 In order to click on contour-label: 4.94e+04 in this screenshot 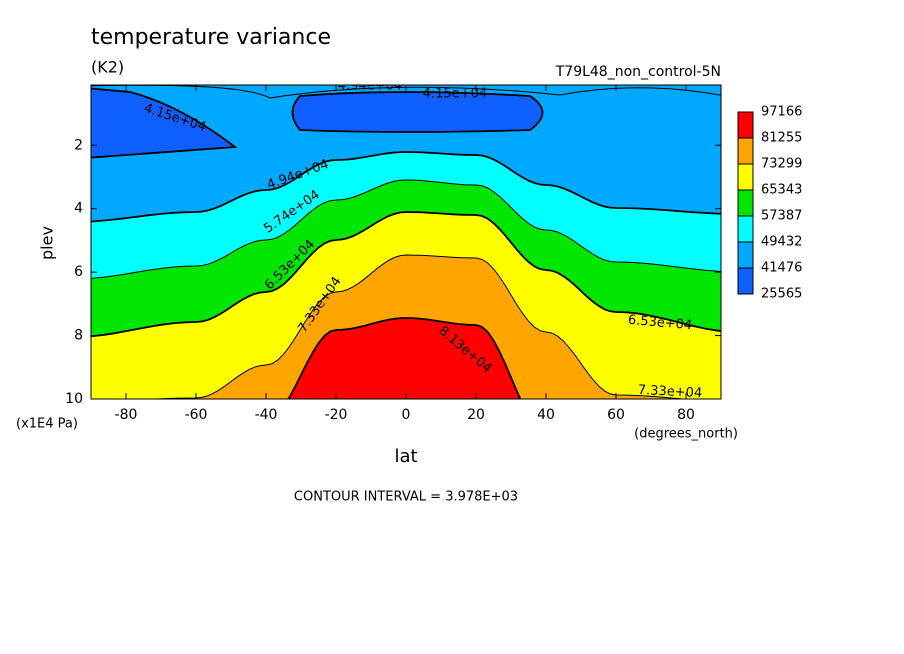, I will do `click(370, 86)`.